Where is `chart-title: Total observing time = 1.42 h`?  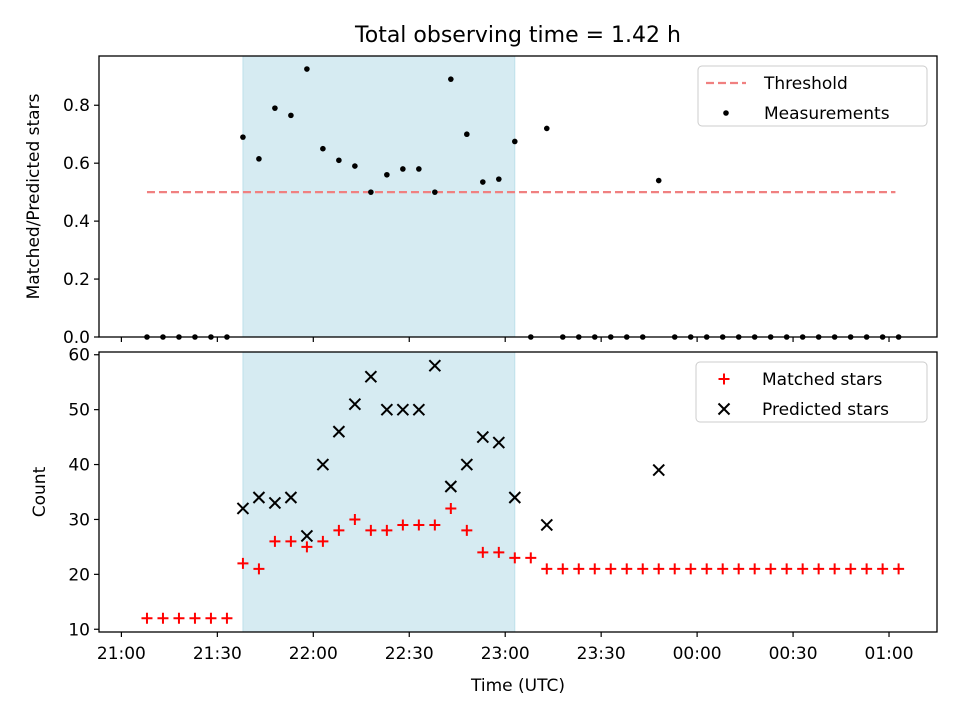 chart-title: Total observing time = 1.42 h is located at coordinates (517, 35).